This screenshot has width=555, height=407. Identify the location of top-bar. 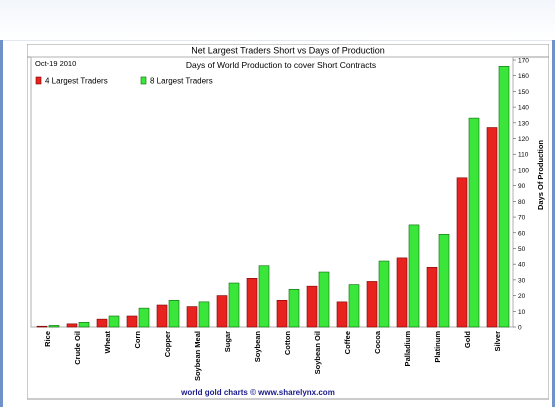
(277, 20).